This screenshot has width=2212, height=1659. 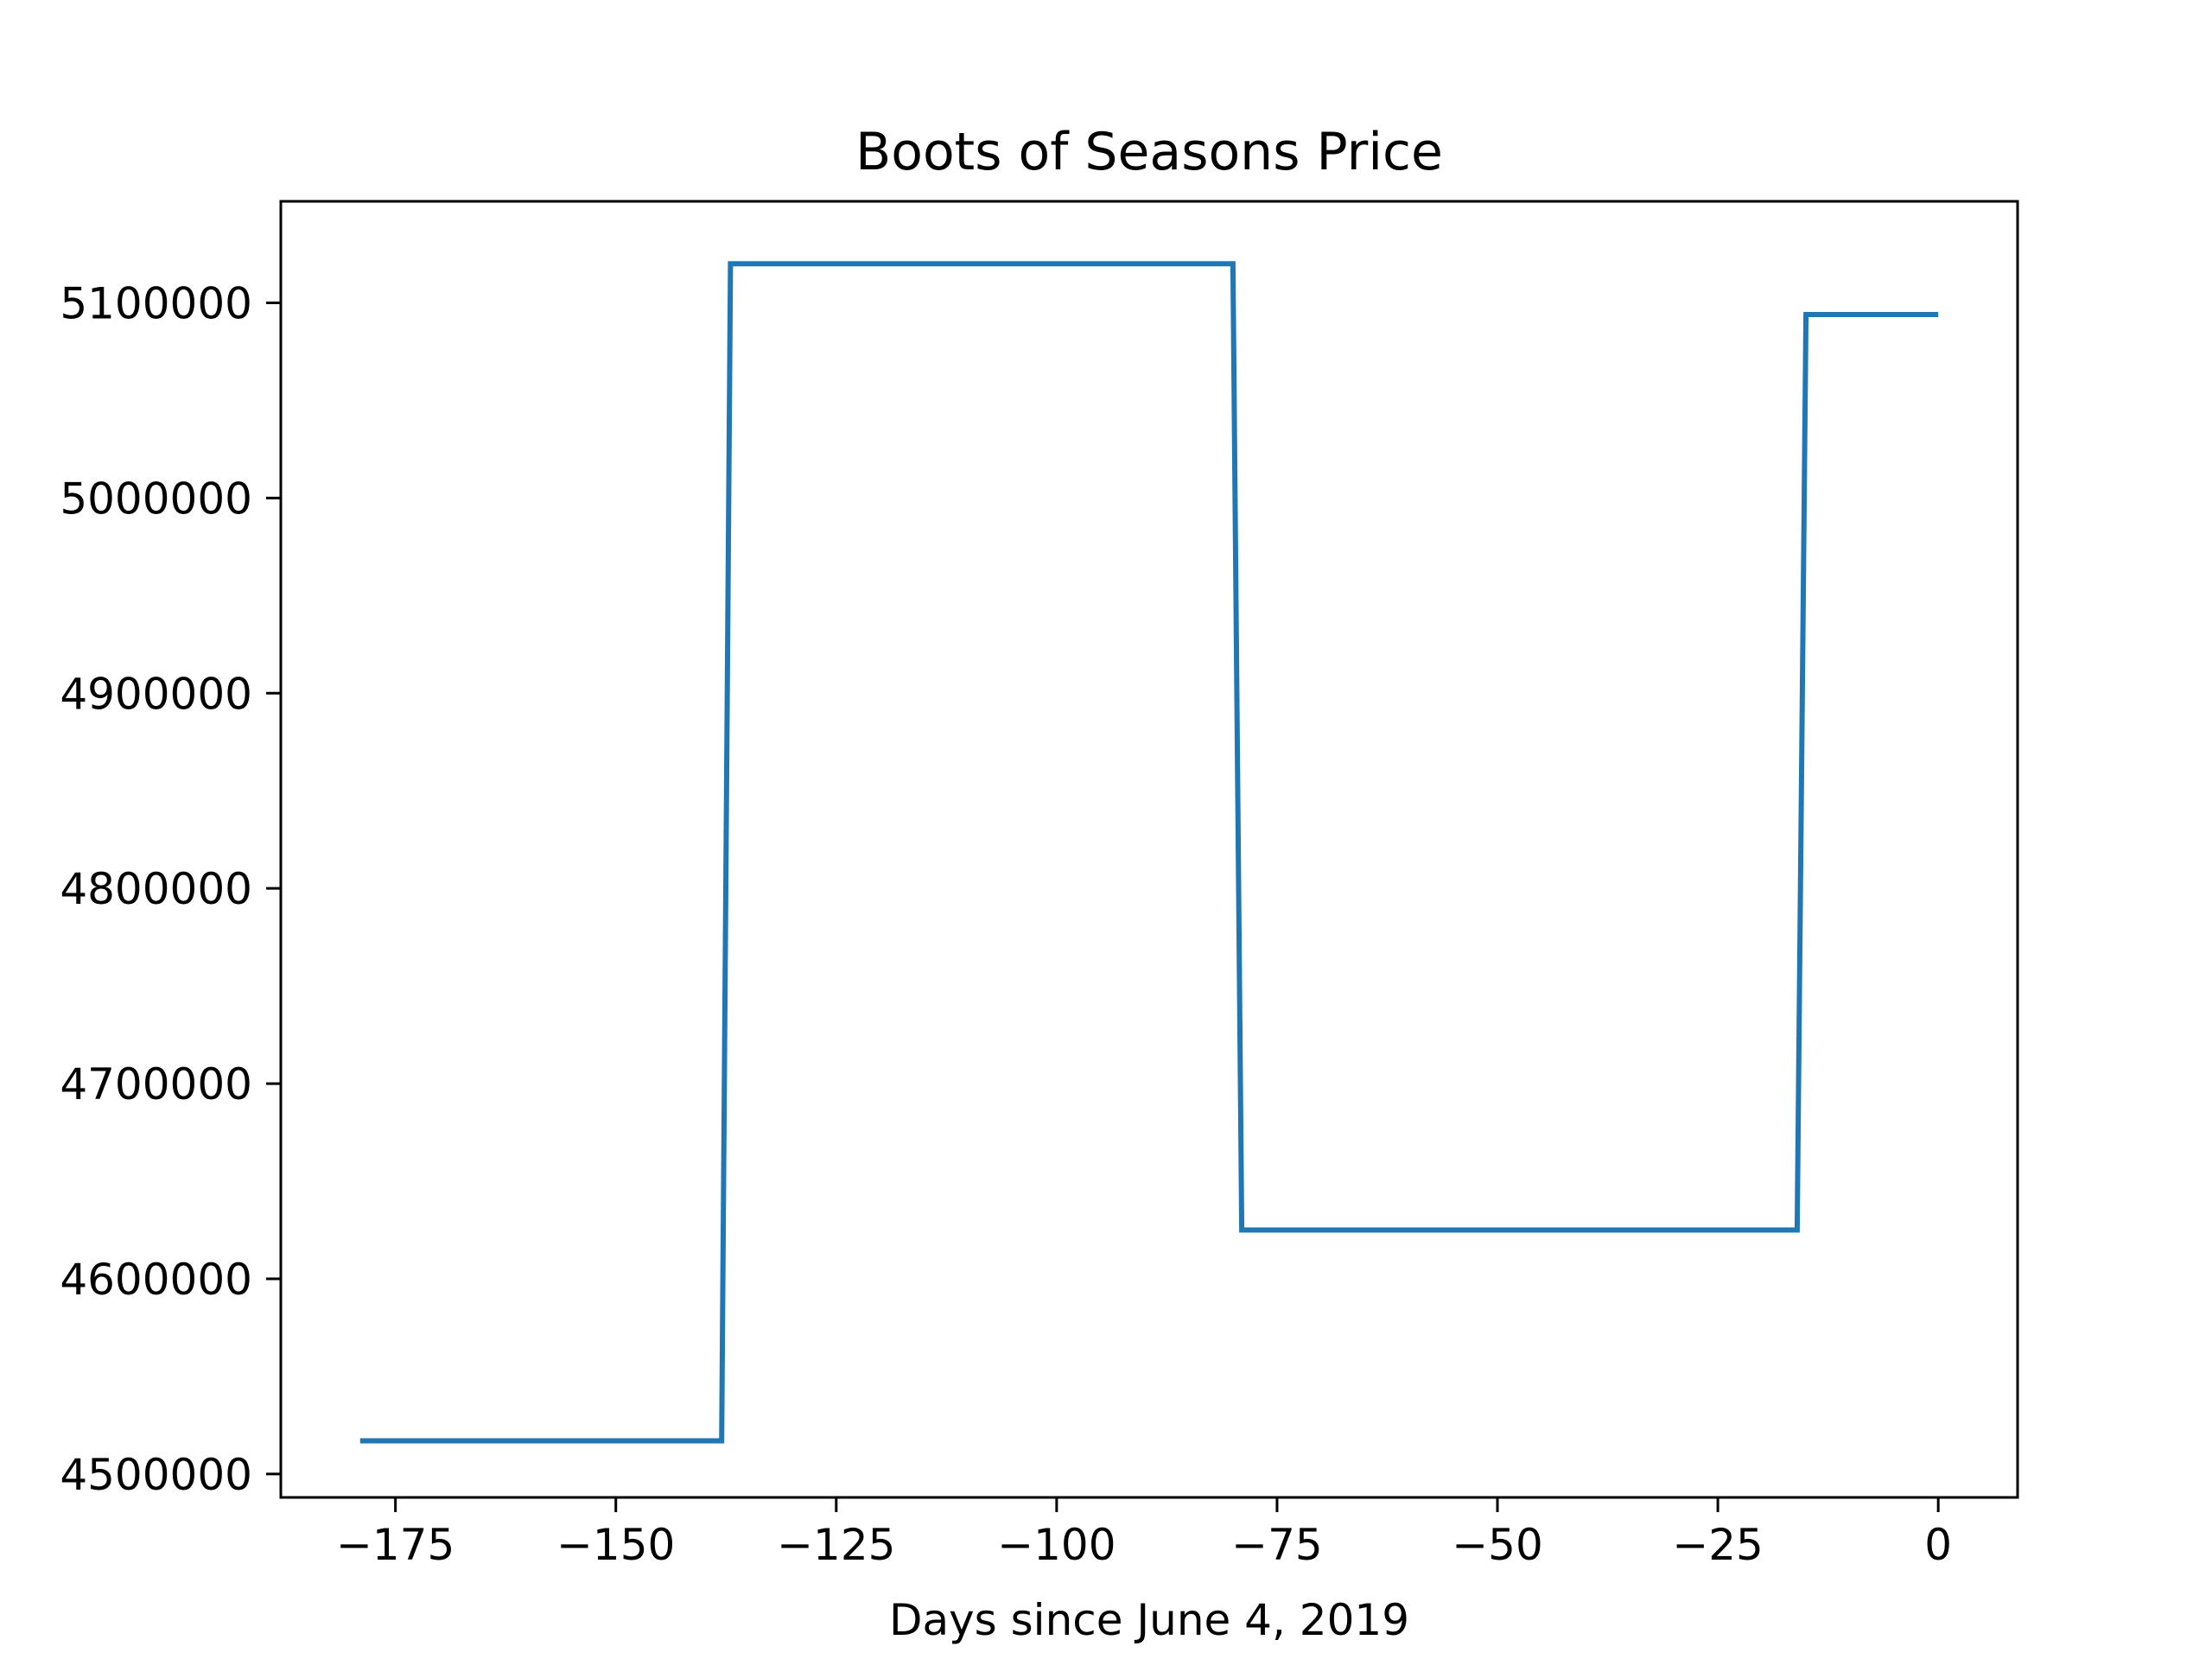 I want to click on chart-title: Boots of Seasons Price, so click(x=1149, y=152).